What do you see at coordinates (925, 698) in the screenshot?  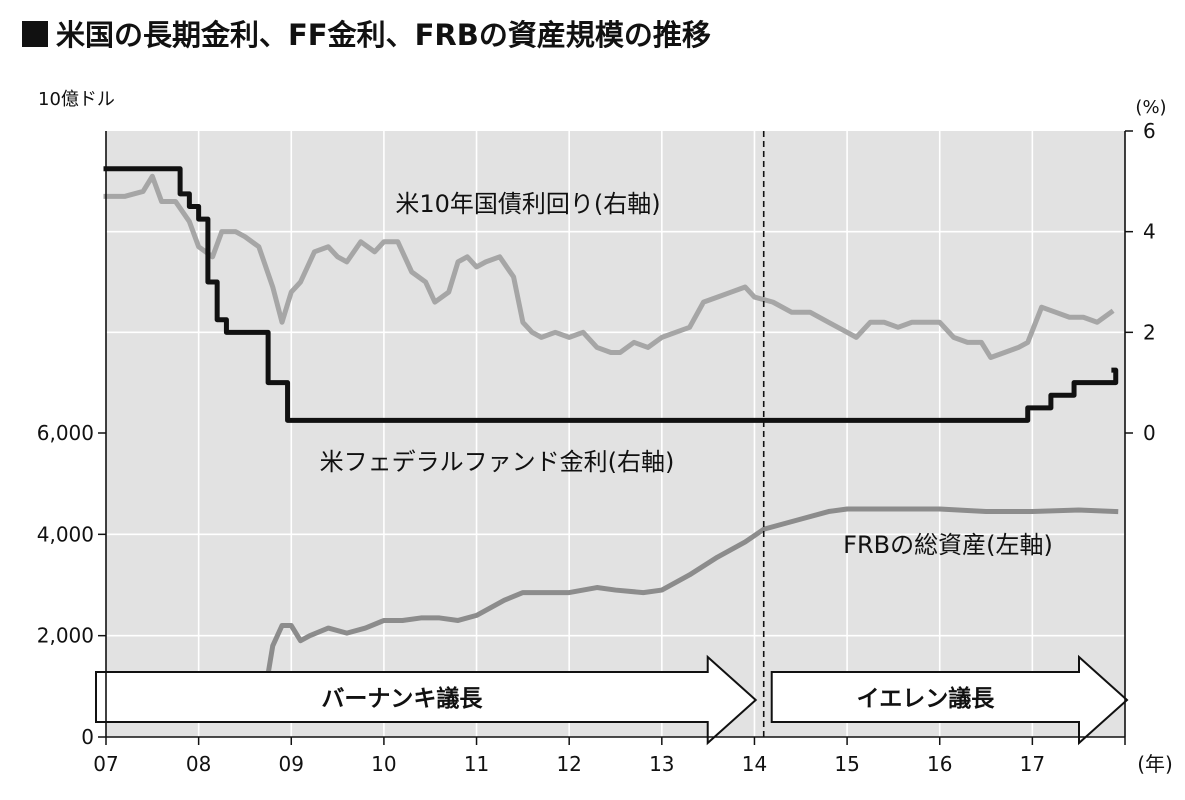 I see `period-label: イエレン議長` at bounding box center [925, 698].